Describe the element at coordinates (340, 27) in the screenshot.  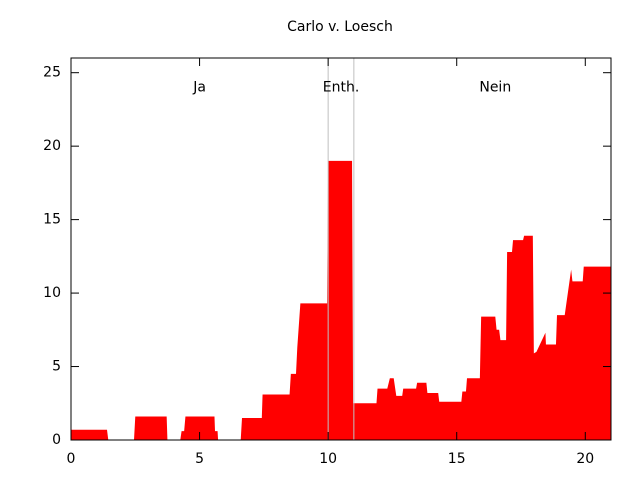
I see `chart-title: Carlo v. Loesch` at that location.